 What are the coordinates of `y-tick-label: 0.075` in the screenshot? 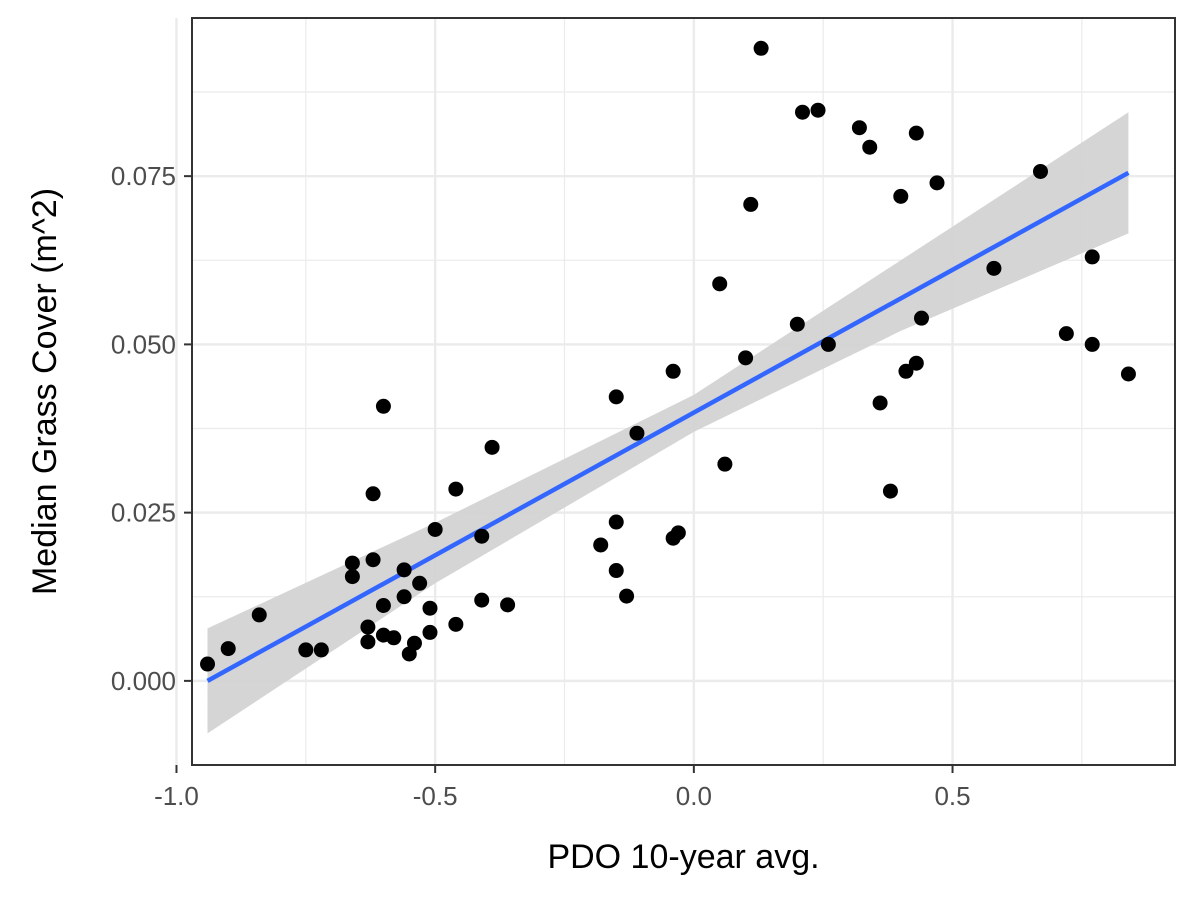 It's located at (143, 176).